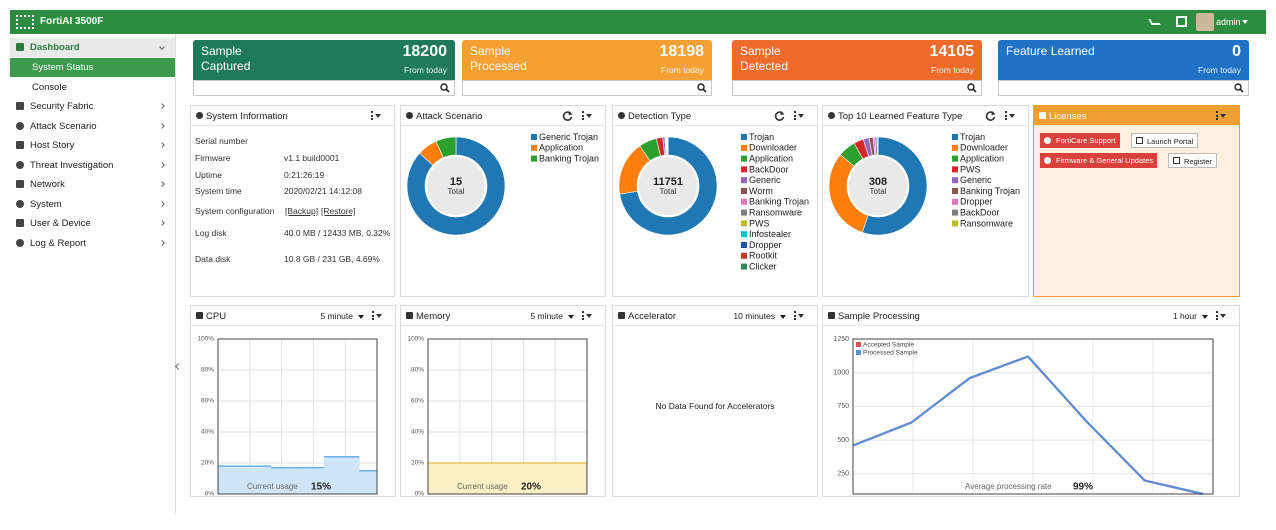 This screenshot has height=530, width=1276. What do you see at coordinates (92, 165) in the screenshot?
I see `menu-item: Threat Investigation` at bounding box center [92, 165].